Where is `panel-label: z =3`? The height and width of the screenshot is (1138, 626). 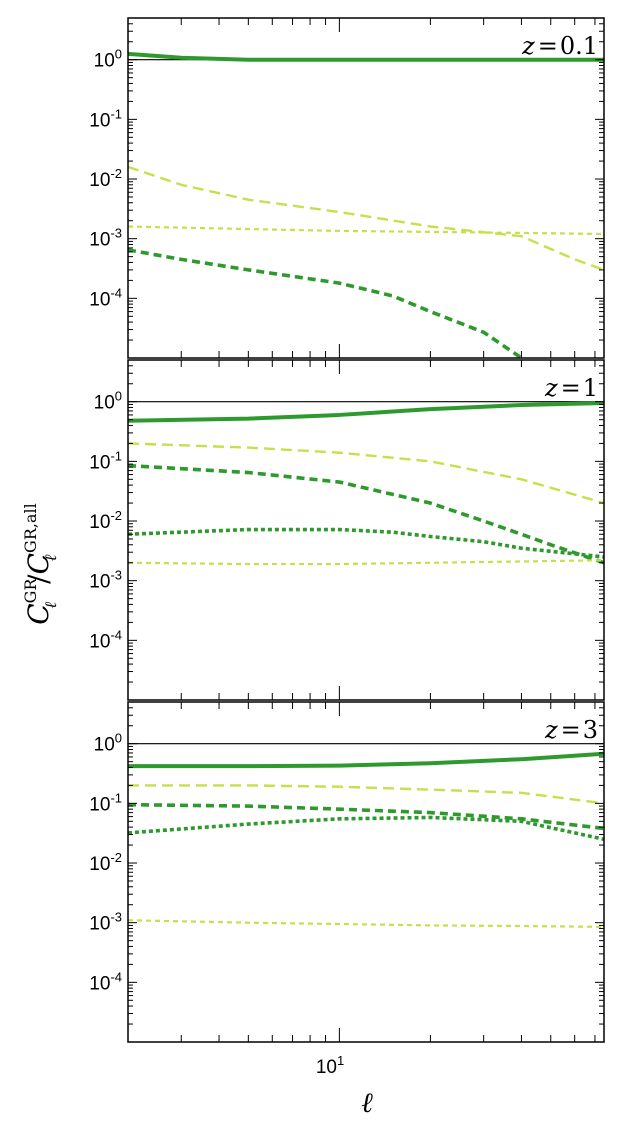
panel-label: z =3 is located at coordinates (571, 730).